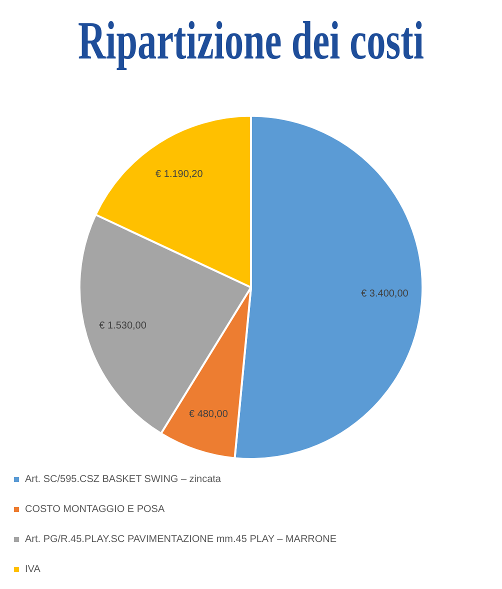 The image size is (502, 589). Describe the element at coordinates (251, 41) in the screenshot. I see `chart-title: Ripartizione dei costi` at that location.